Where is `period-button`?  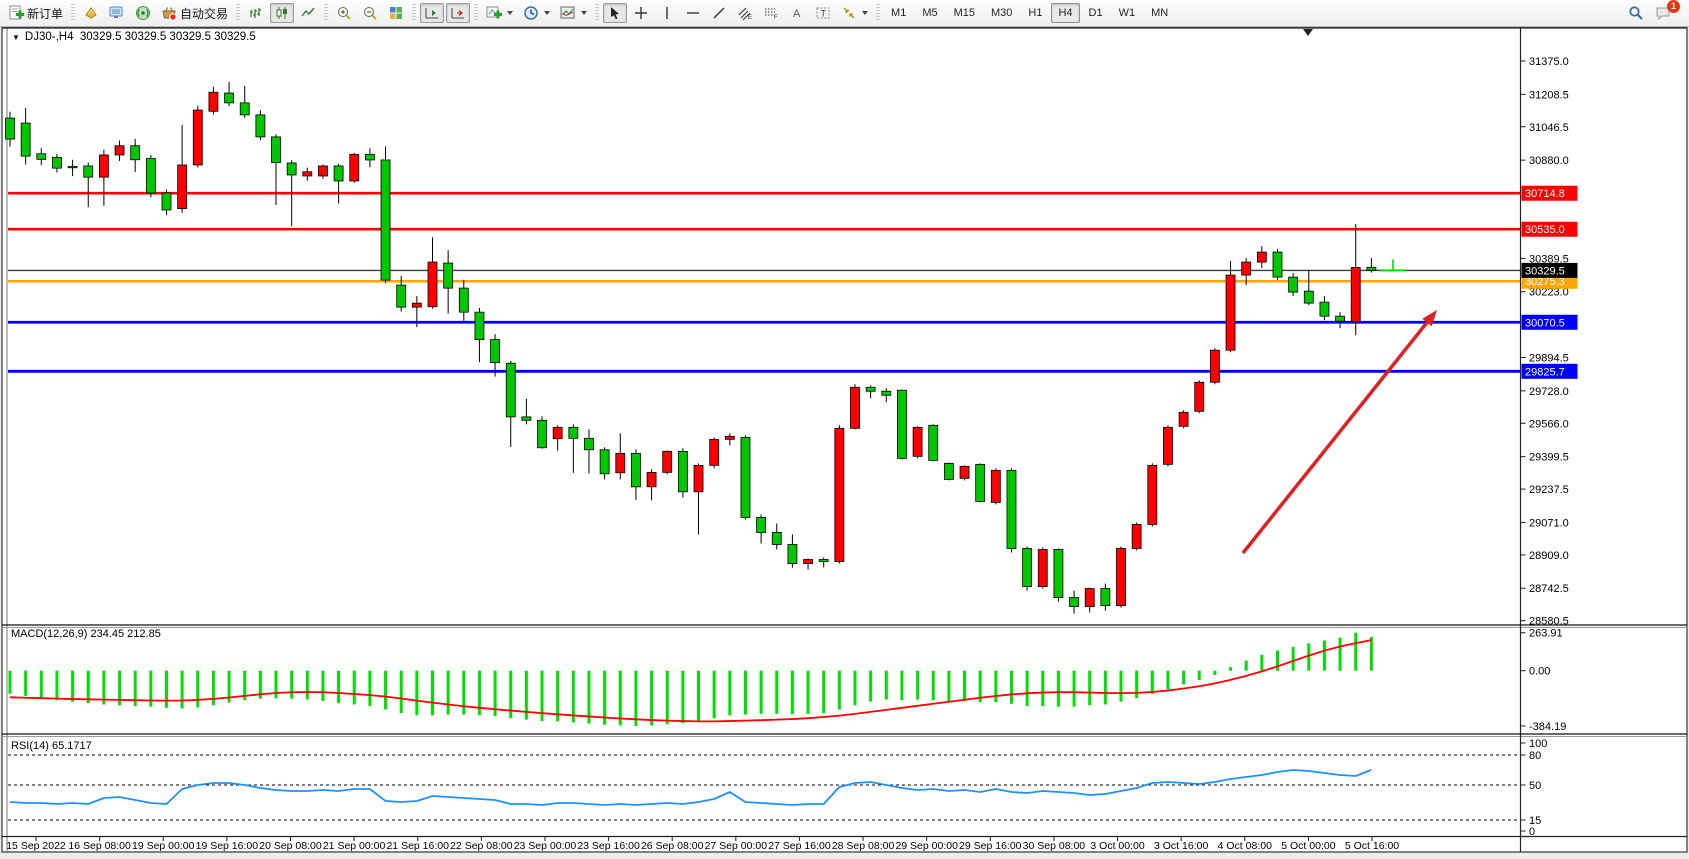
period-button is located at coordinates (536, 13).